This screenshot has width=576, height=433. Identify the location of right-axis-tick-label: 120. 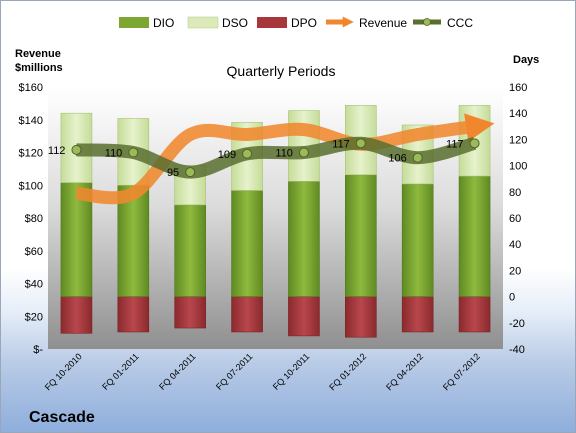
(518, 140).